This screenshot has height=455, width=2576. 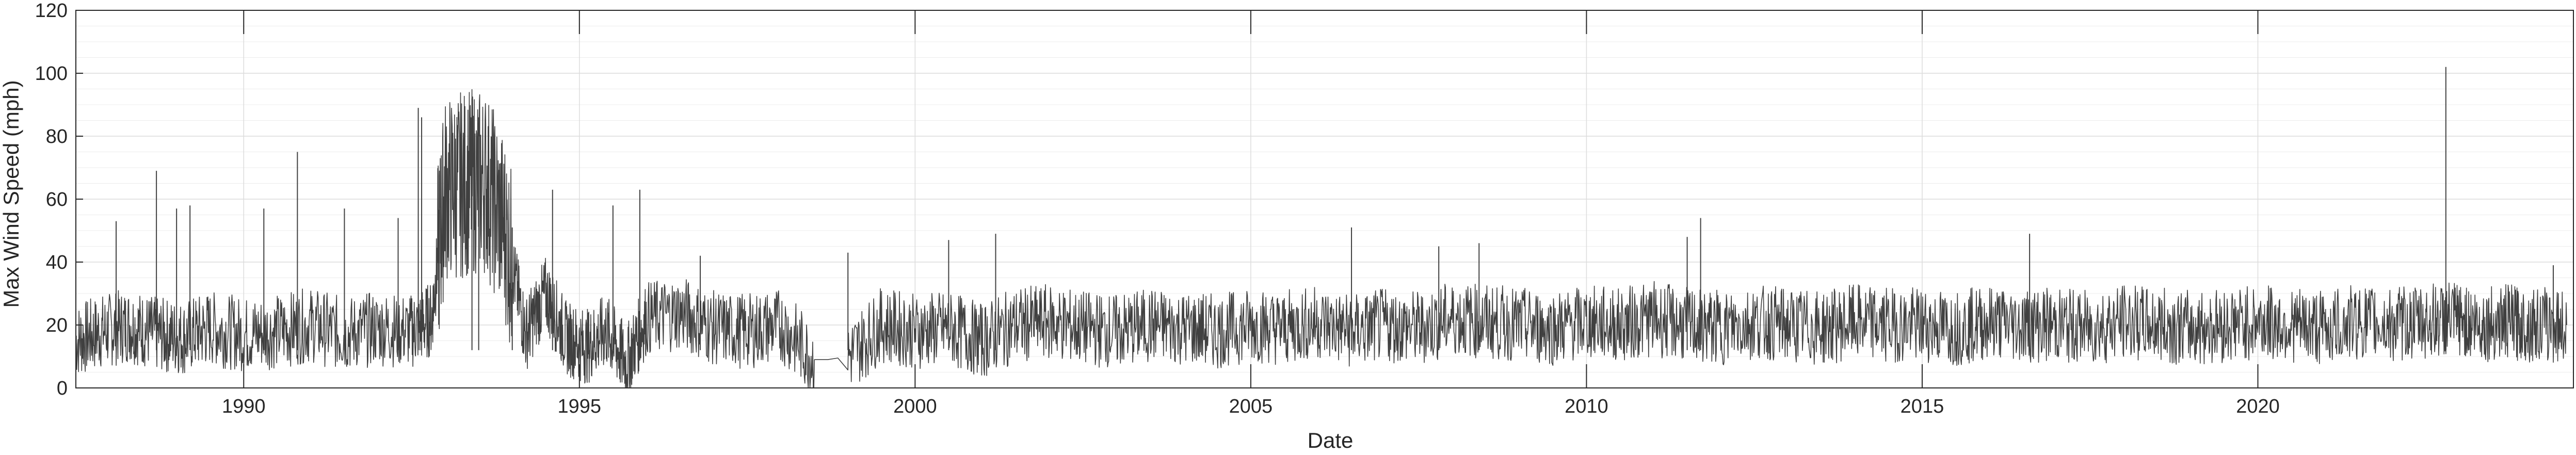 I want to click on y-tick-label: 100, so click(x=52, y=74).